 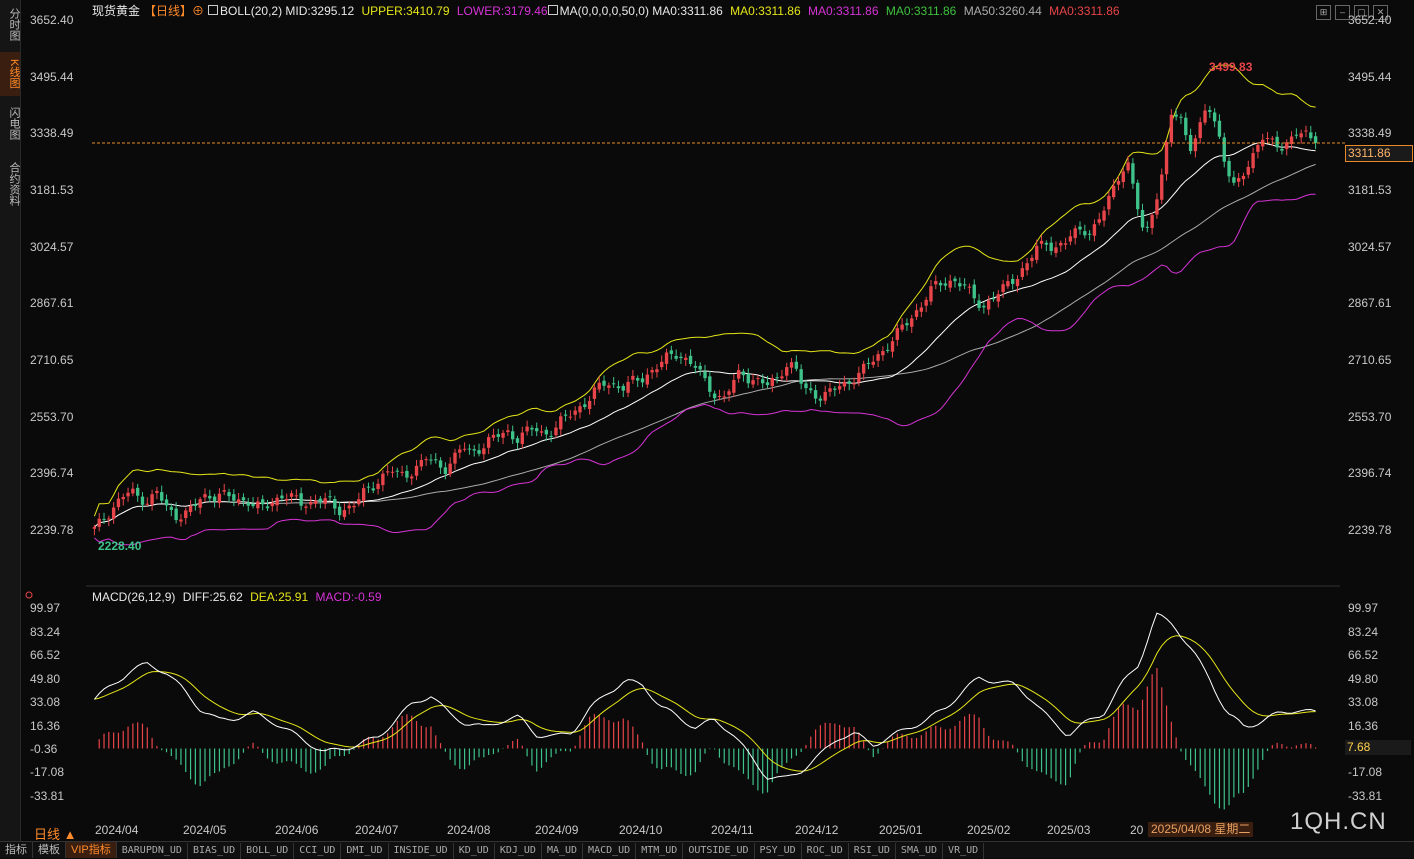 I want to click on tab-flash: 闪电图, so click(x=14, y=123).